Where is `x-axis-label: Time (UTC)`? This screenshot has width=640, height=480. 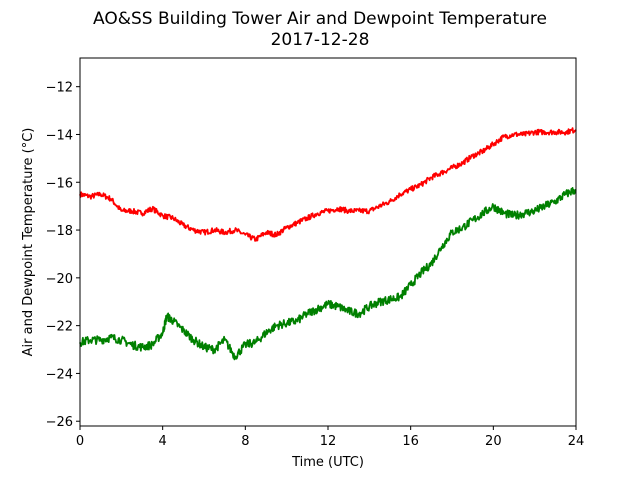 x-axis-label: Time (UTC) is located at coordinates (327, 462).